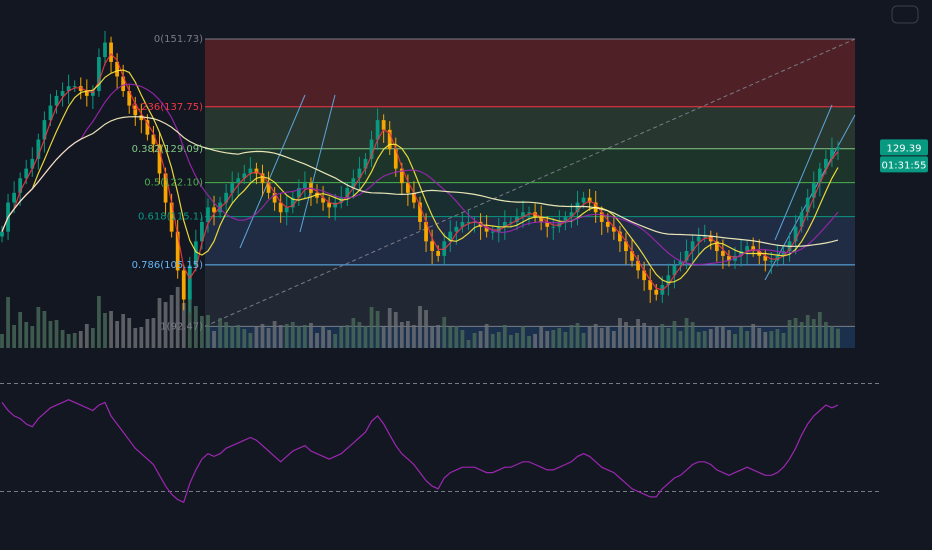 This screenshot has height=550, width=932. I want to click on fib-label-0.382: 0.382(129.09), so click(168, 149).